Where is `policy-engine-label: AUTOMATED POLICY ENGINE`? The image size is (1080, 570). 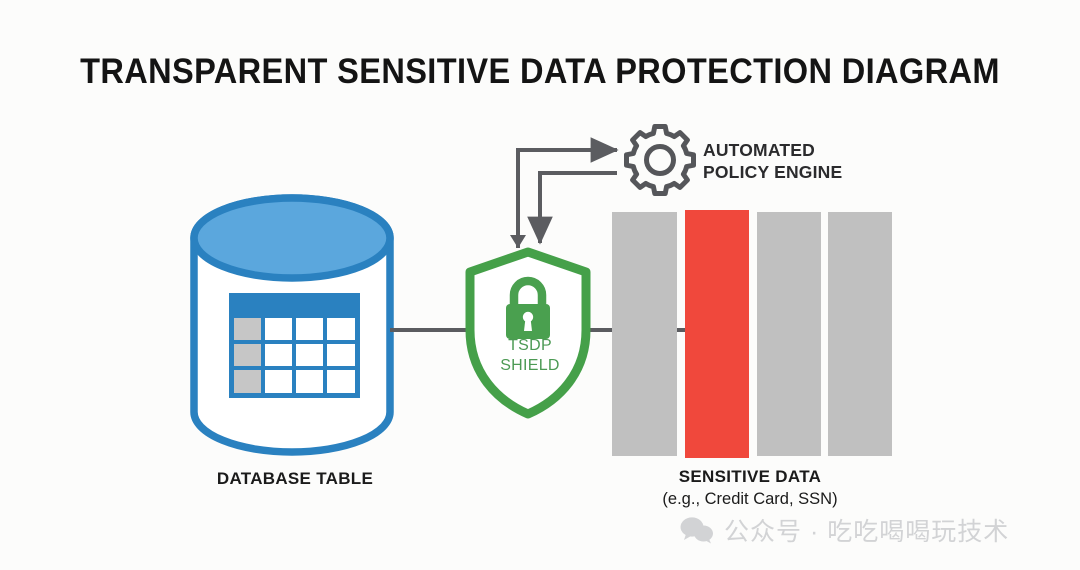 policy-engine-label: AUTOMATED POLICY ENGINE is located at coordinates (772, 161).